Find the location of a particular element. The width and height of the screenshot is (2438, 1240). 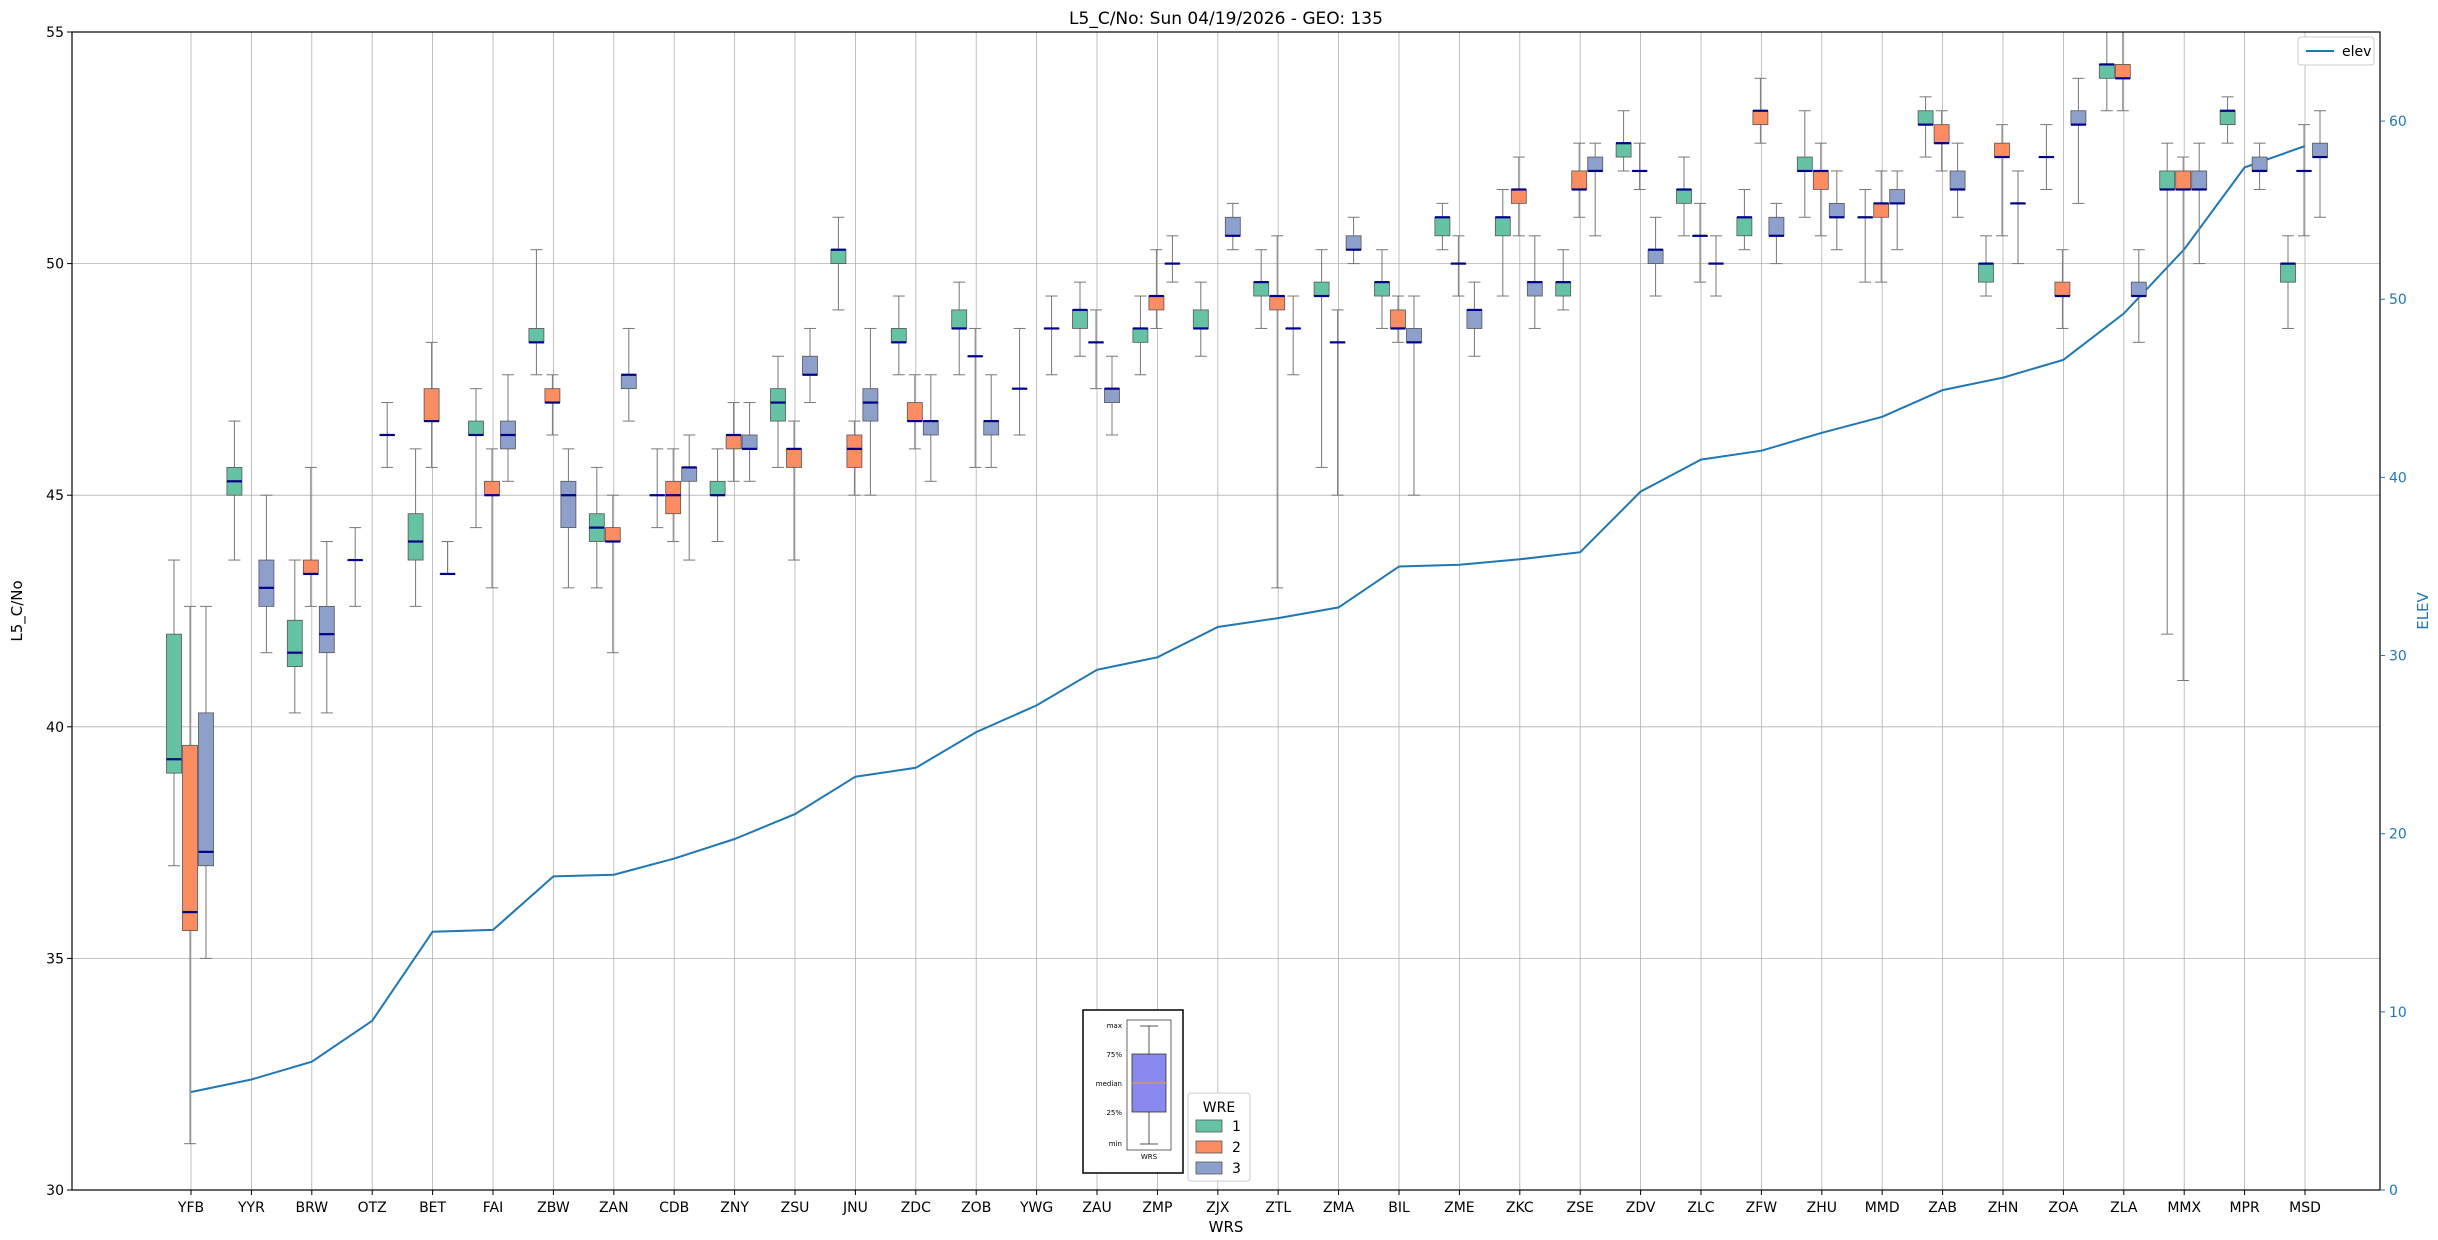

box-wre1-zfw is located at coordinates (1744, 219).